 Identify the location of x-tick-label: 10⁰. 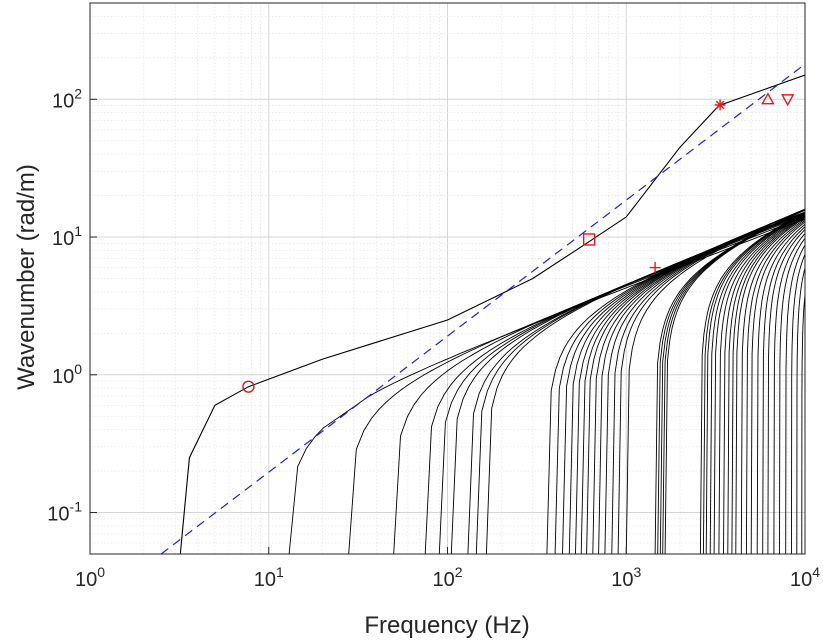
(90, 577).